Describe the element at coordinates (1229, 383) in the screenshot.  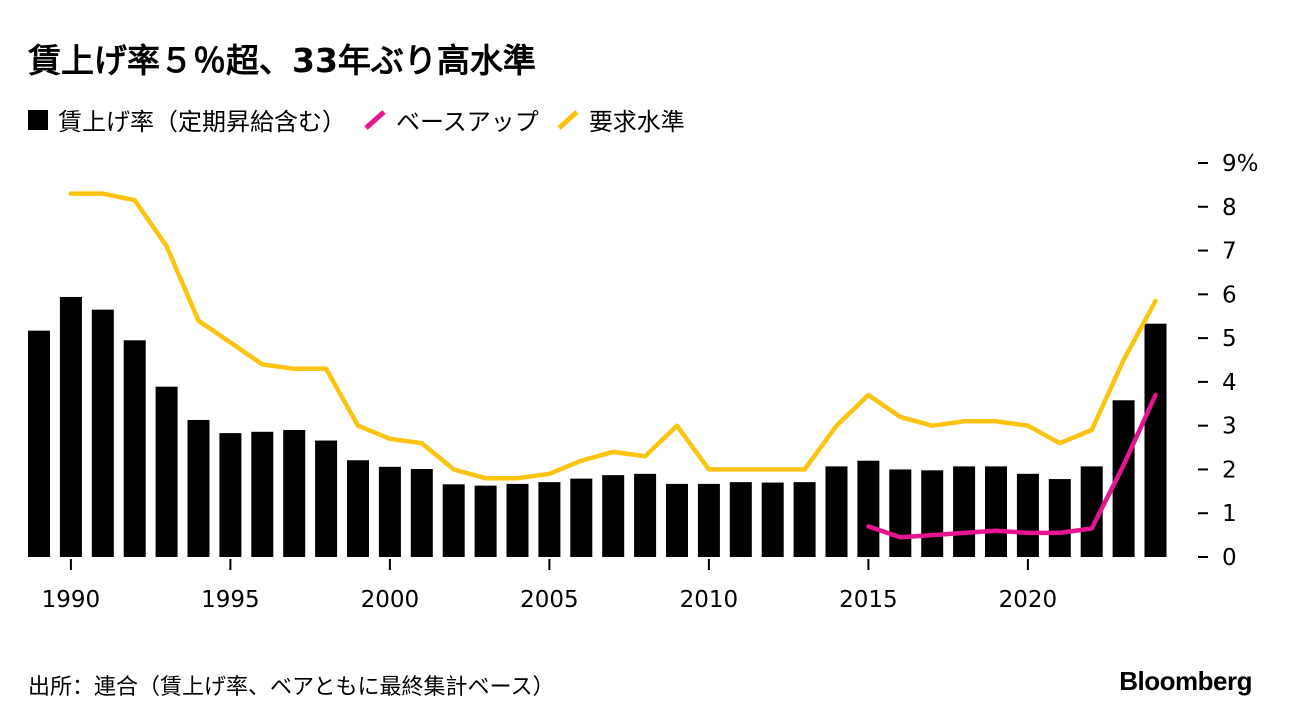
I see `y-tick-label-4: 4` at that location.